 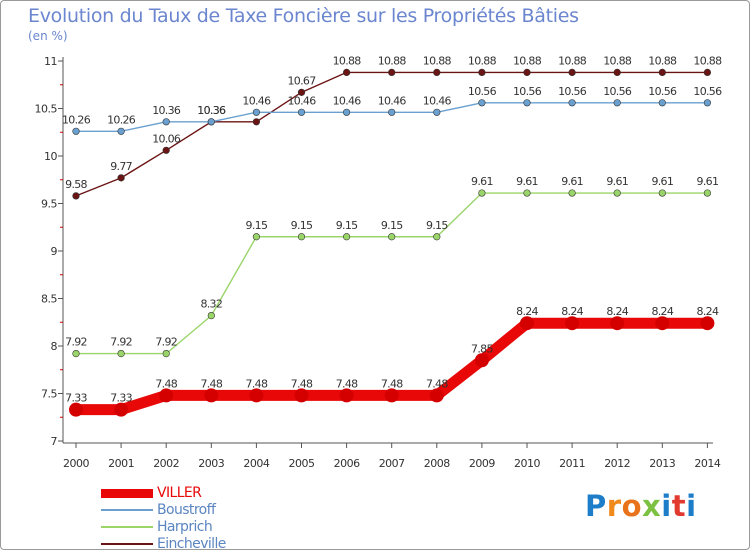 I want to click on x-tick-label: 2001, so click(x=121, y=463).